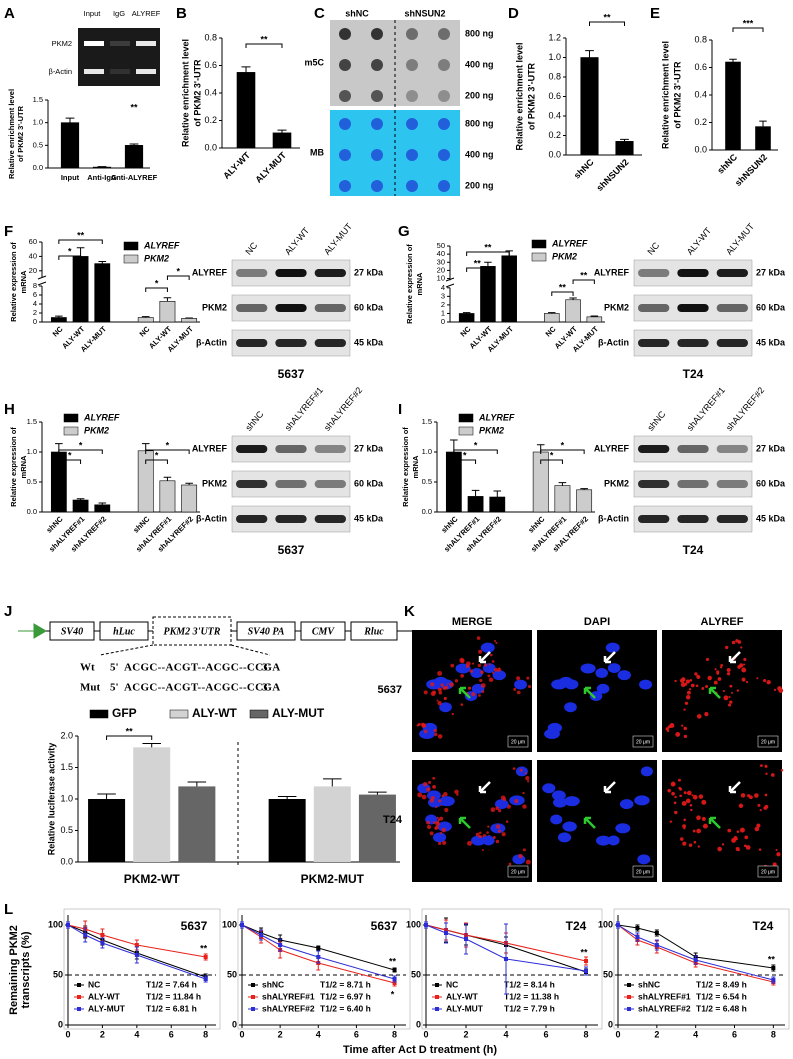 Image resolution: width=793 pixels, height=1059 pixels. I want to click on y-tick-label: 0.0, so click(210, 147).